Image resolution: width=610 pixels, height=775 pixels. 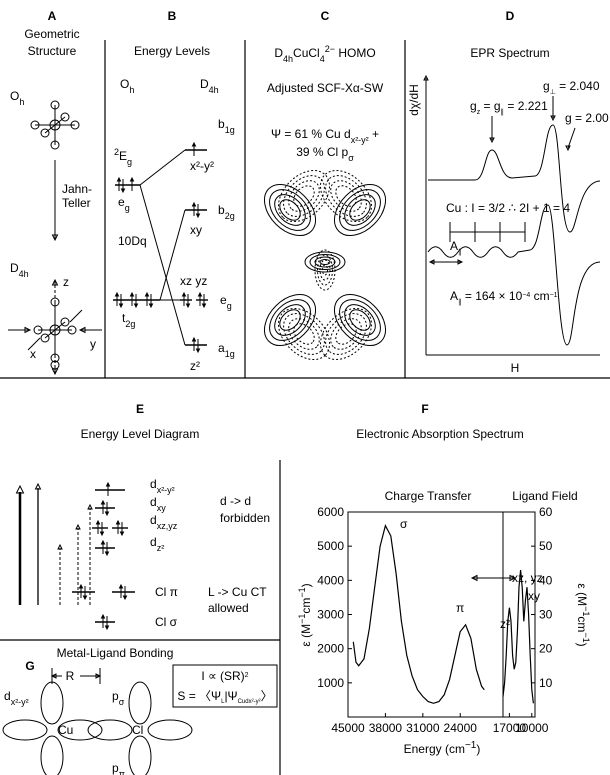 What do you see at coordinates (526, 295) in the screenshot?
I see `label-part: −4` at bounding box center [526, 295].